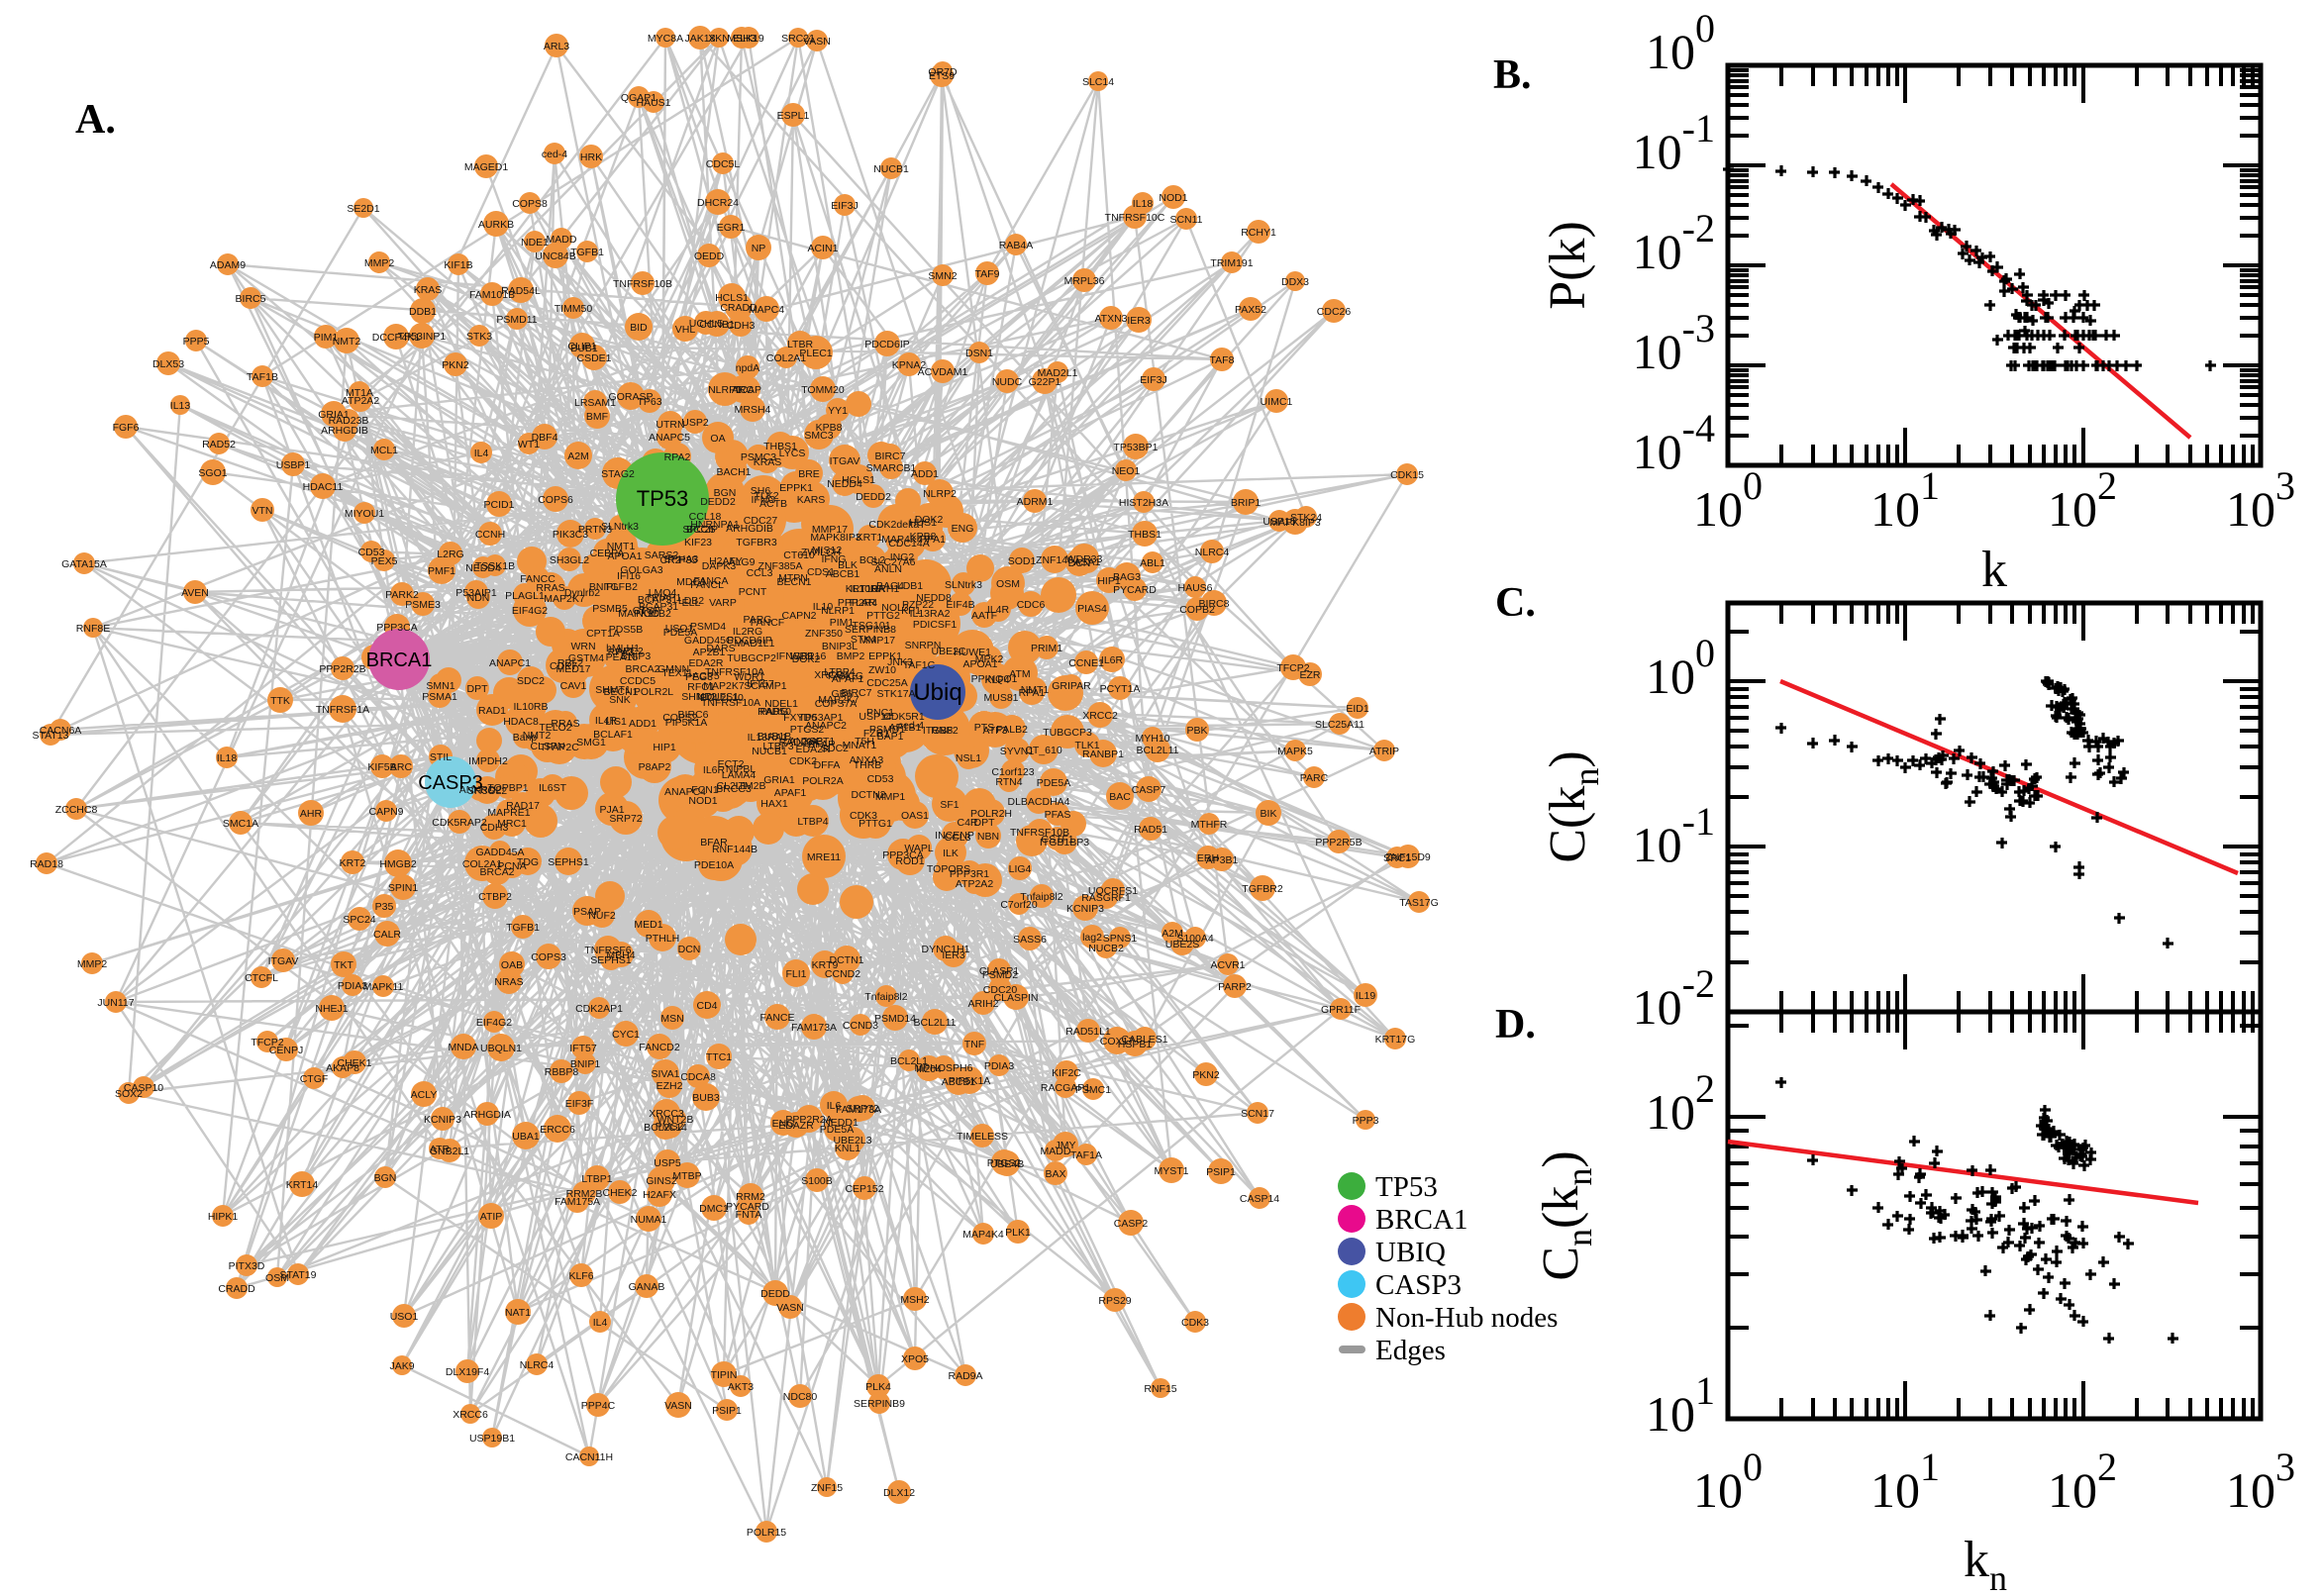 Image resolution: width=2323 pixels, height=1596 pixels. What do you see at coordinates (1259, 1199) in the screenshot?
I see `svg-text: CASP14` at bounding box center [1259, 1199].